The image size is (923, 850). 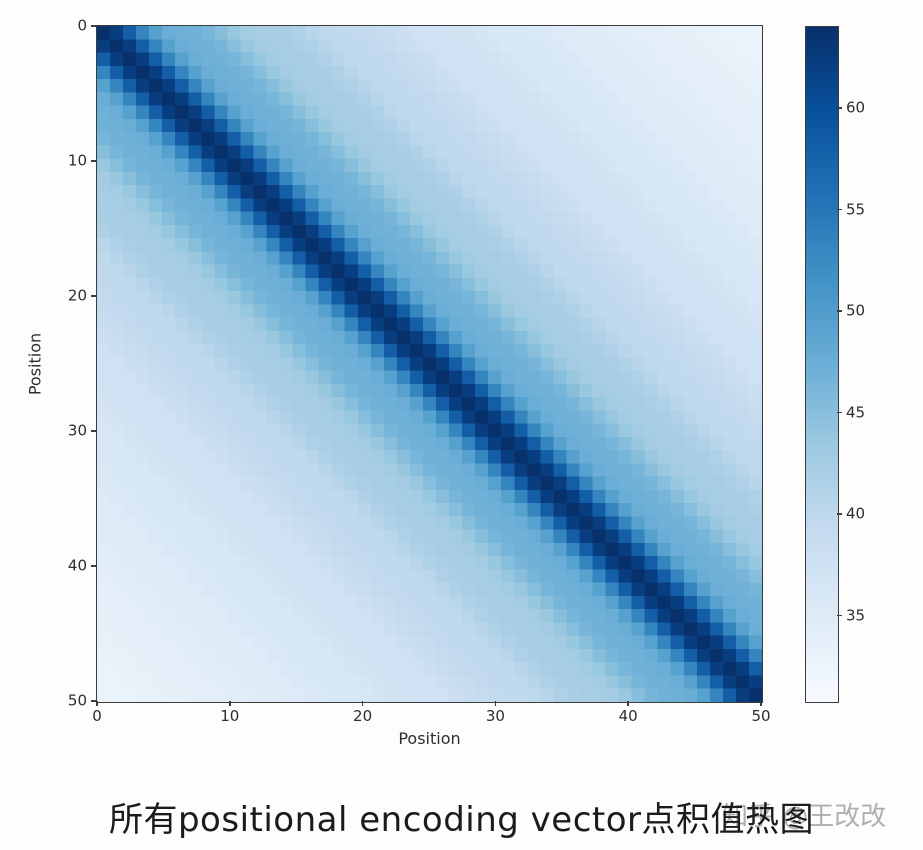 I want to click on y-tick-label: 50, so click(x=77, y=700).